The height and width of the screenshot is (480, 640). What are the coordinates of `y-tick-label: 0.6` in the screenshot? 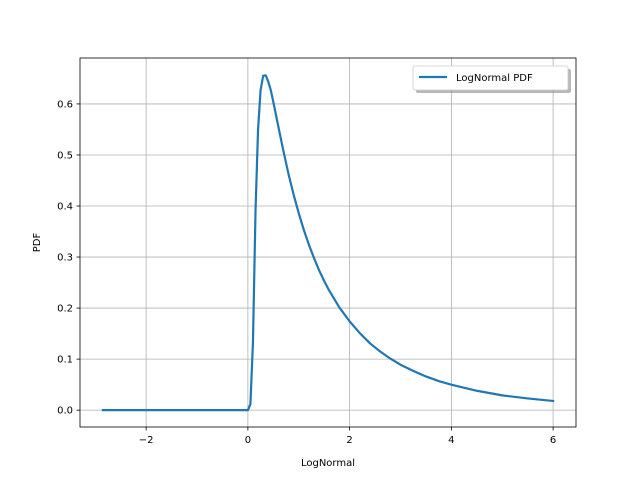 It's located at (65, 104).